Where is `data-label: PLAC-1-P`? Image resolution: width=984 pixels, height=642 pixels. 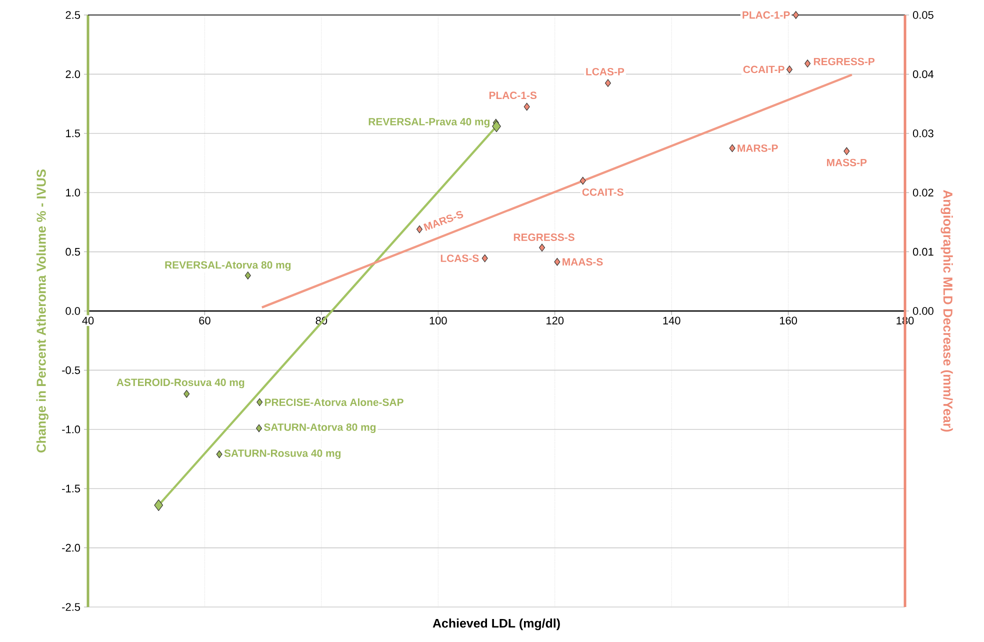
data-label: PLAC-1-P is located at coordinates (766, 15).